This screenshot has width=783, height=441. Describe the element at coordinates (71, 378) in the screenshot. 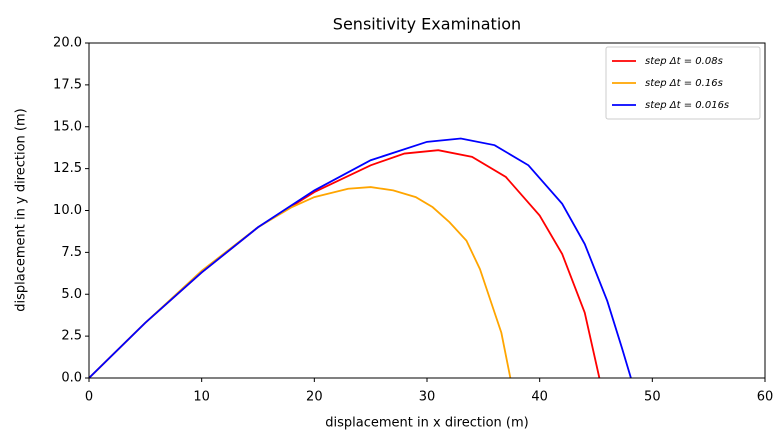

I see `y-tick-label: 0.0` at that location.